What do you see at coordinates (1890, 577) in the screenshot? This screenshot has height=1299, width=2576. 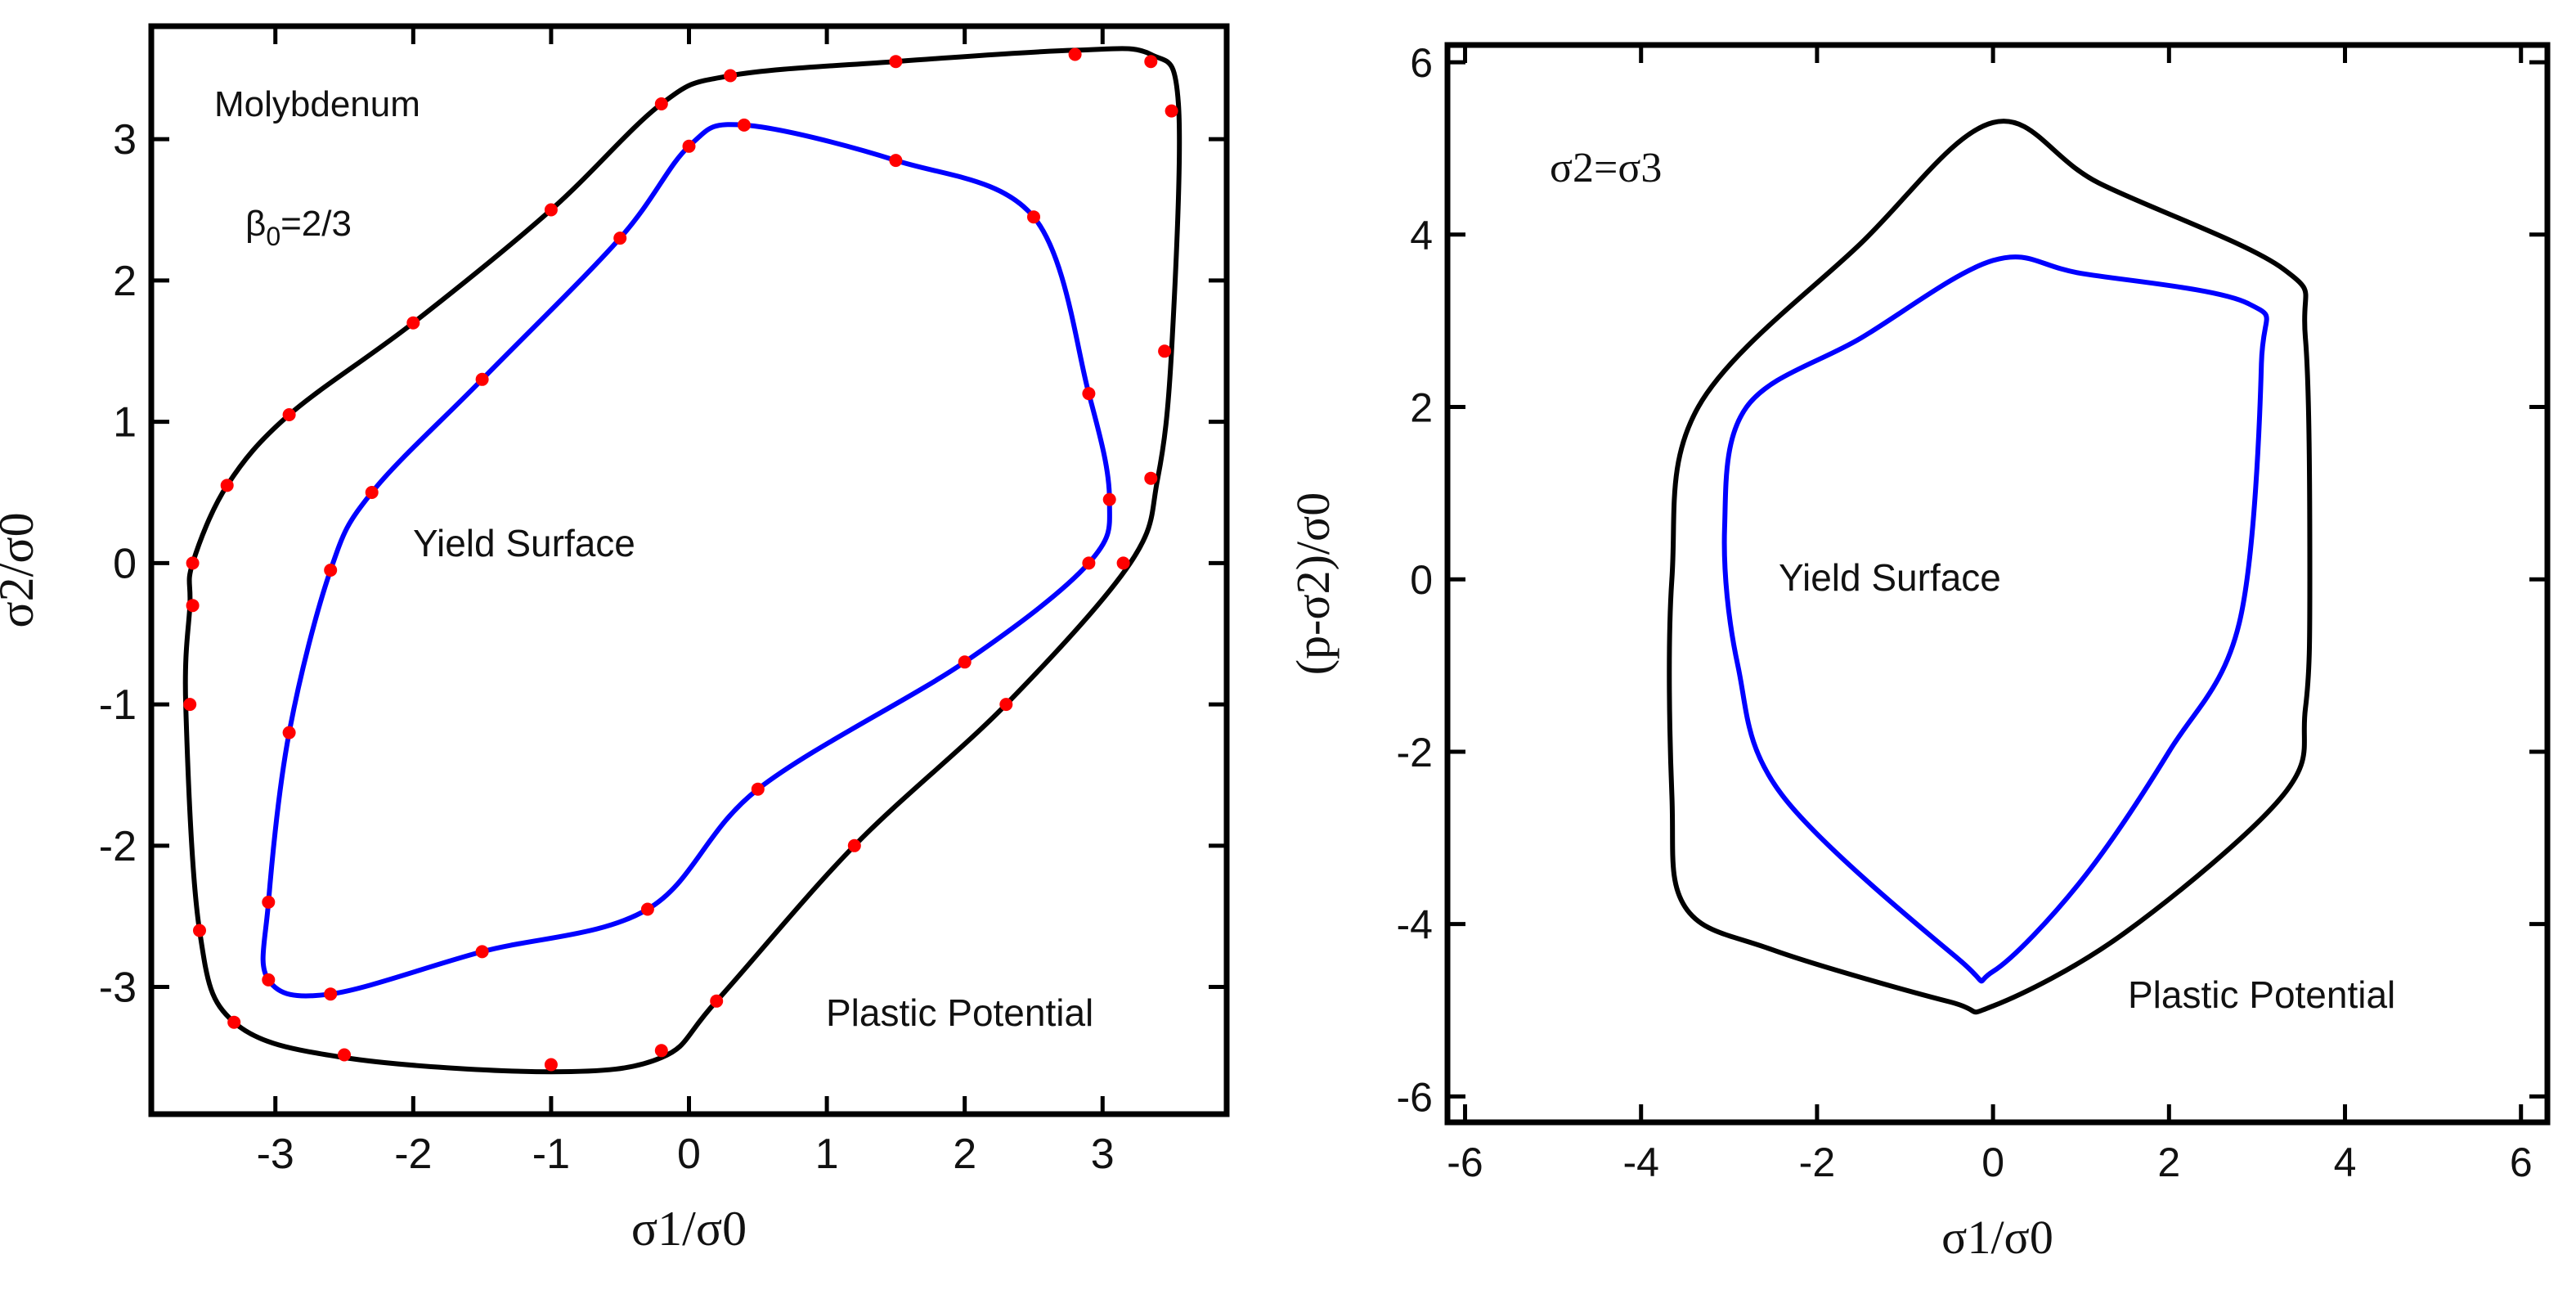 I see `right-yield-surface-label: Yield Surface` at bounding box center [1890, 577].